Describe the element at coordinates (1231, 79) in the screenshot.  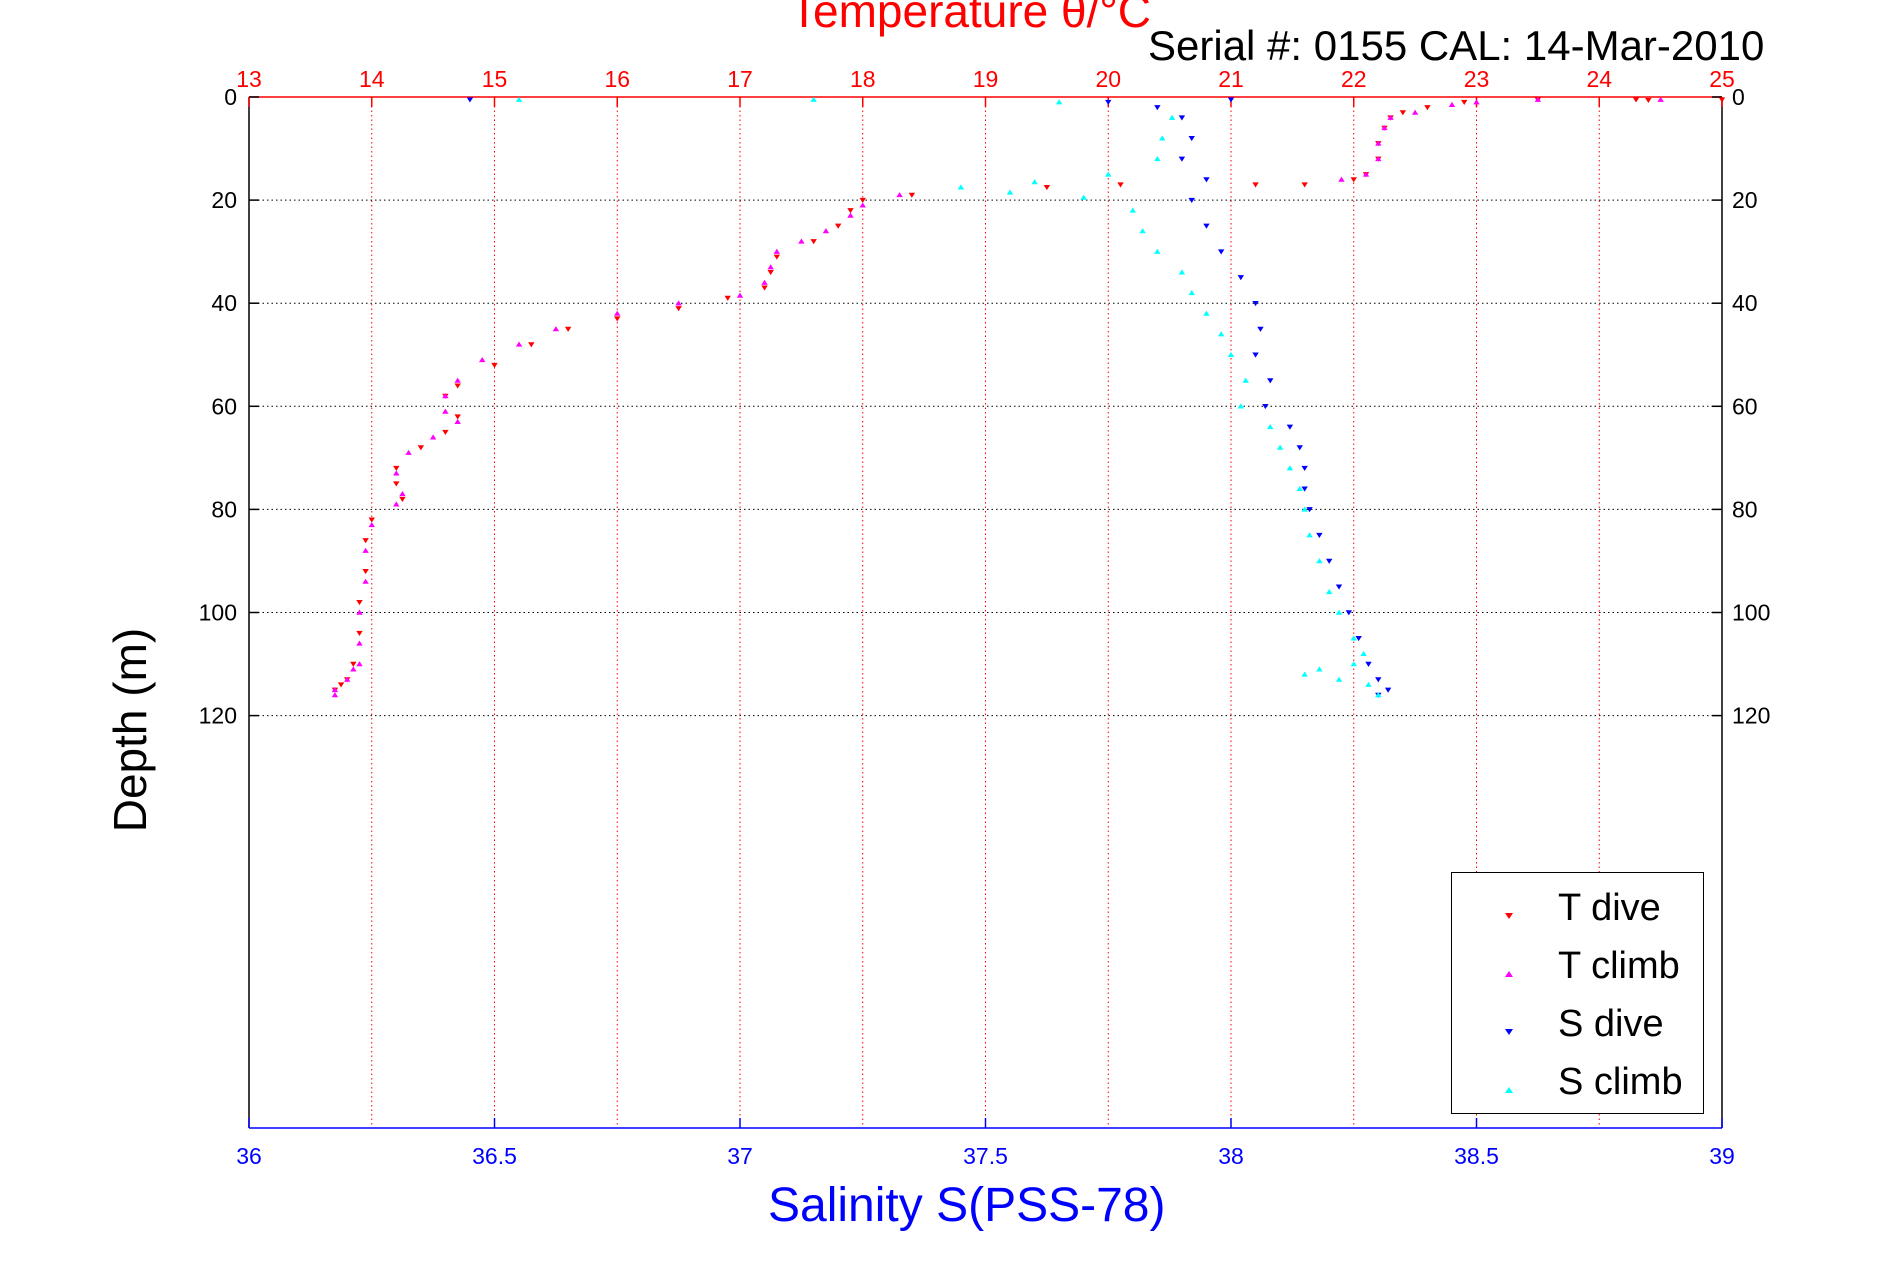
I see `temperature-tick-label: 21` at that location.